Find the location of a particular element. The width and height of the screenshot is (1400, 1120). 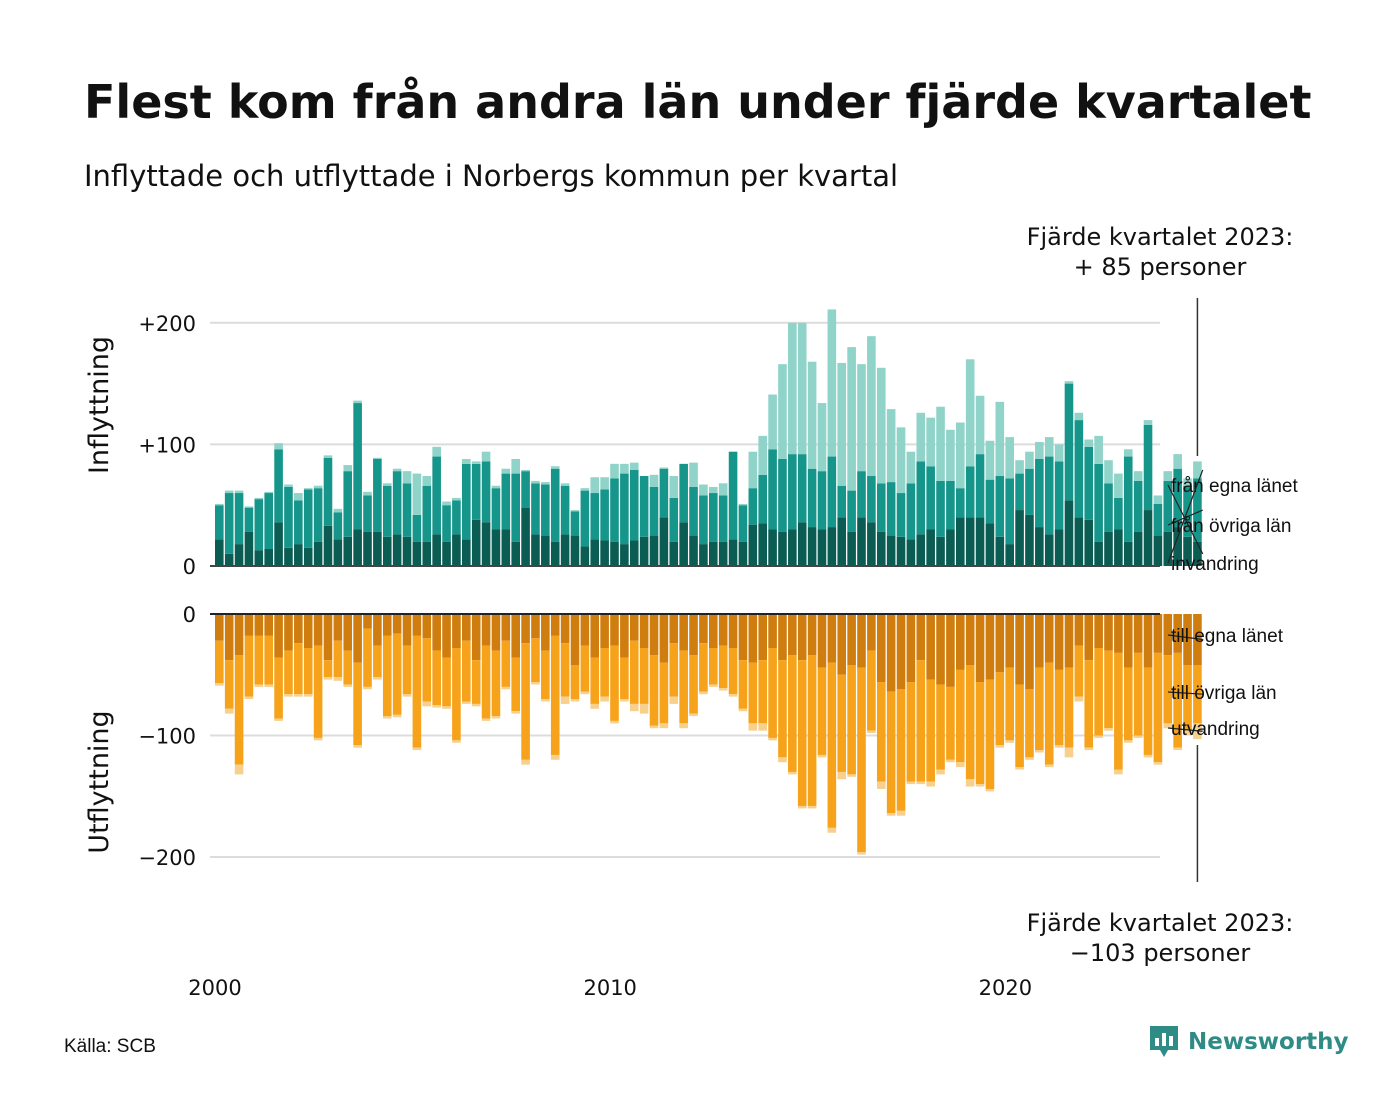

outflow-legend-leader is located at coordinates (1185, 637).